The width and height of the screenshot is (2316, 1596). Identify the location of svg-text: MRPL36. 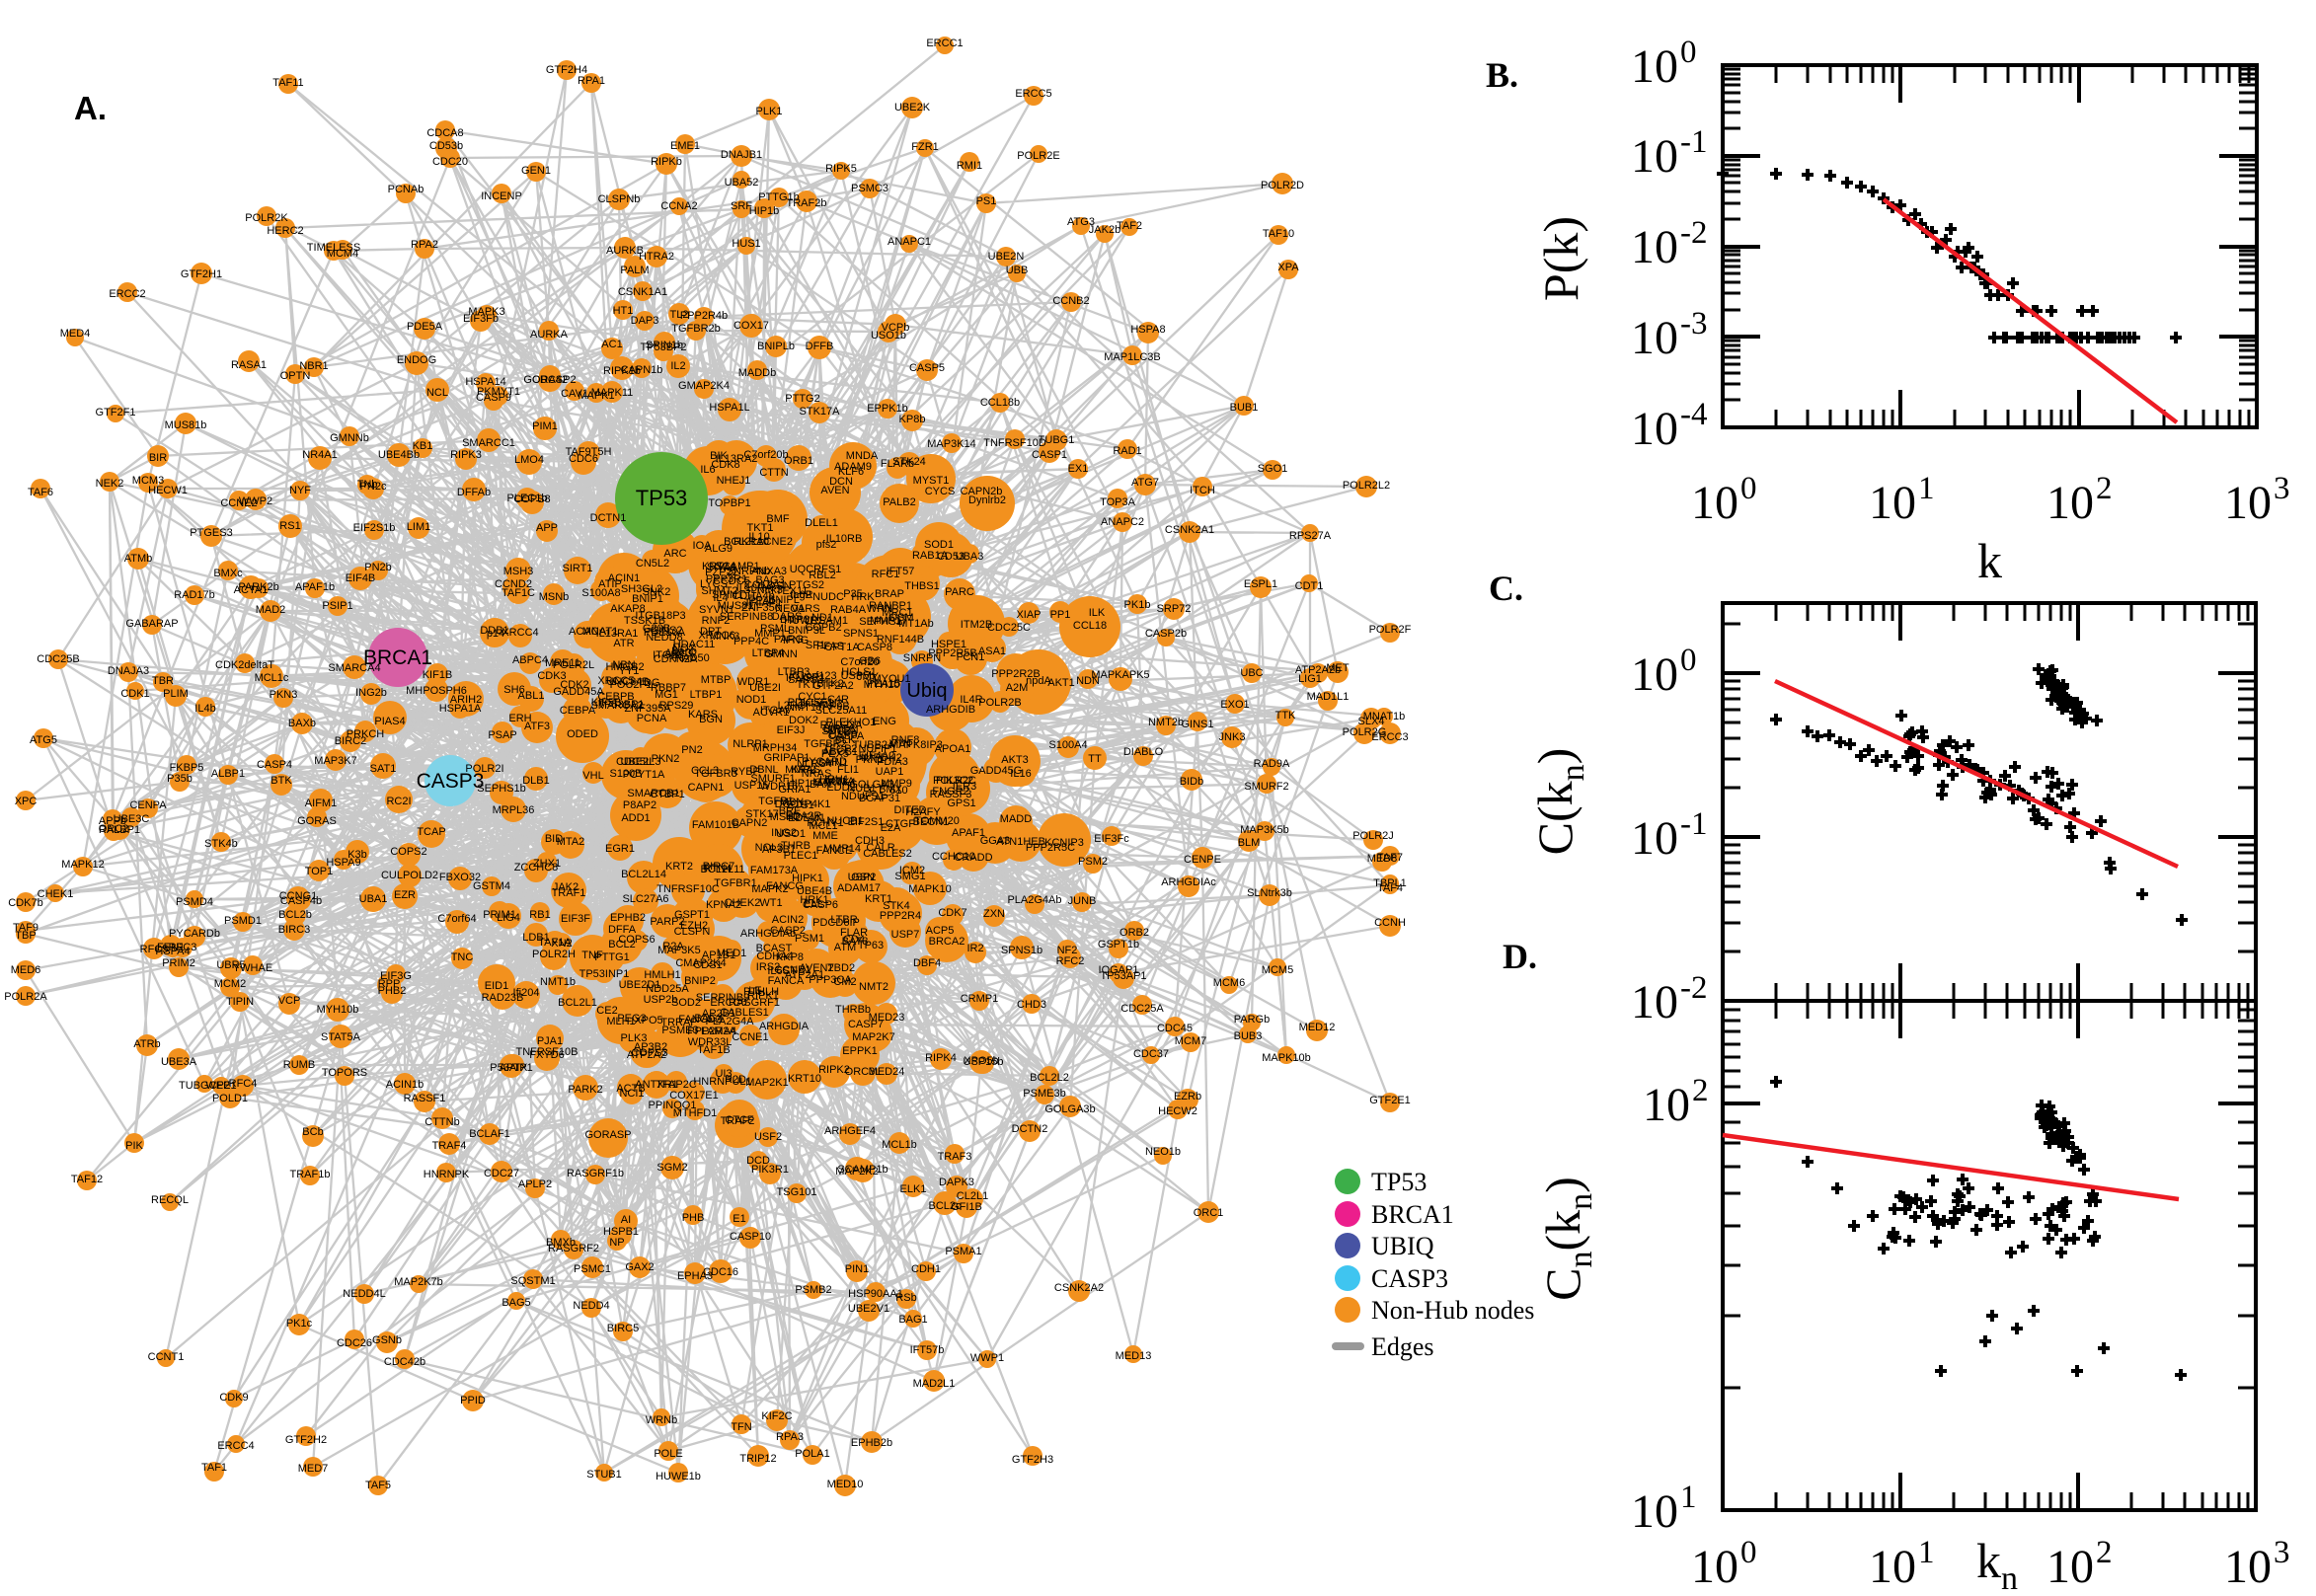
(514, 810).